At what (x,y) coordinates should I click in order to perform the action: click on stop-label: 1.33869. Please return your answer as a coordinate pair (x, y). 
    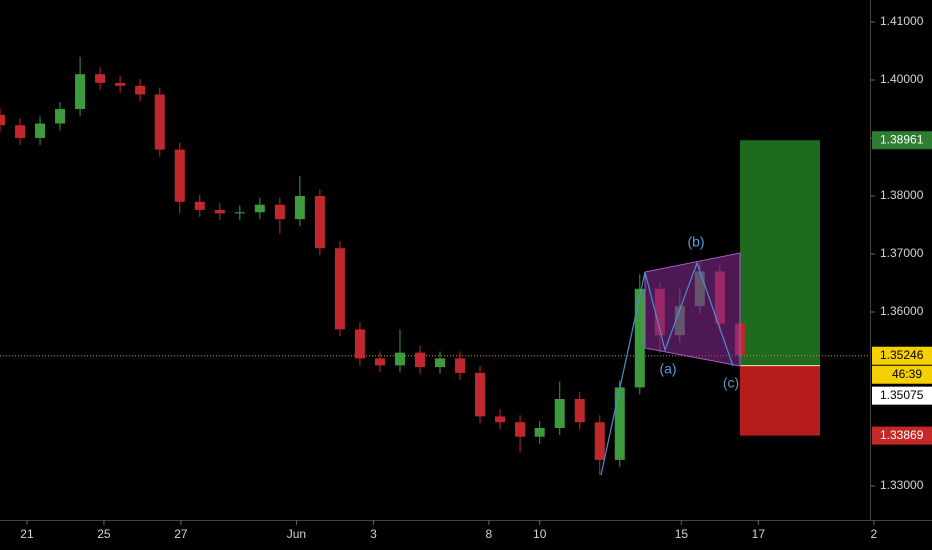
    Looking at the image, I should click on (902, 435).